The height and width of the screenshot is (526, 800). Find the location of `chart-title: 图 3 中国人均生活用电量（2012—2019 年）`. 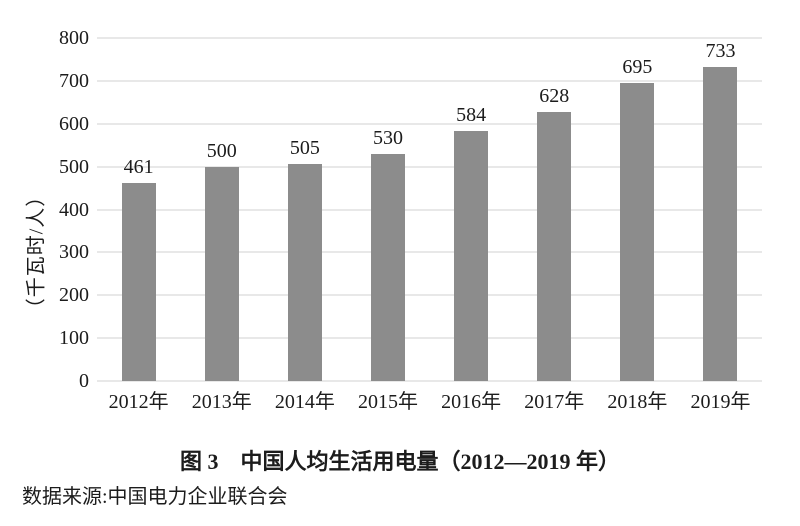

chart-title: 图 3 中国人均生活用电量（2012—2019 年） is located at coordinates (399, 461).